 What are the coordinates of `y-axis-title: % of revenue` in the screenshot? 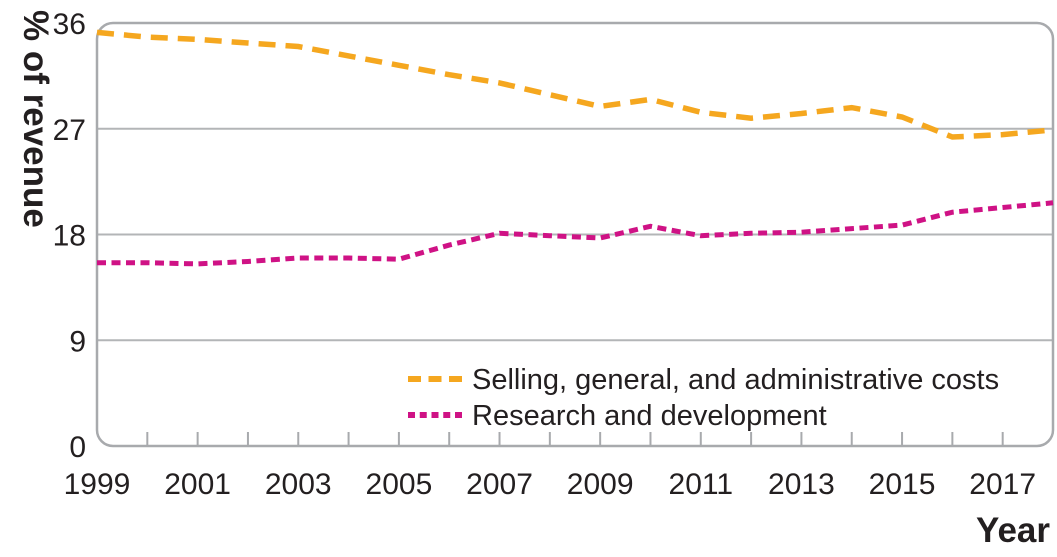 It's located at (35, 119).